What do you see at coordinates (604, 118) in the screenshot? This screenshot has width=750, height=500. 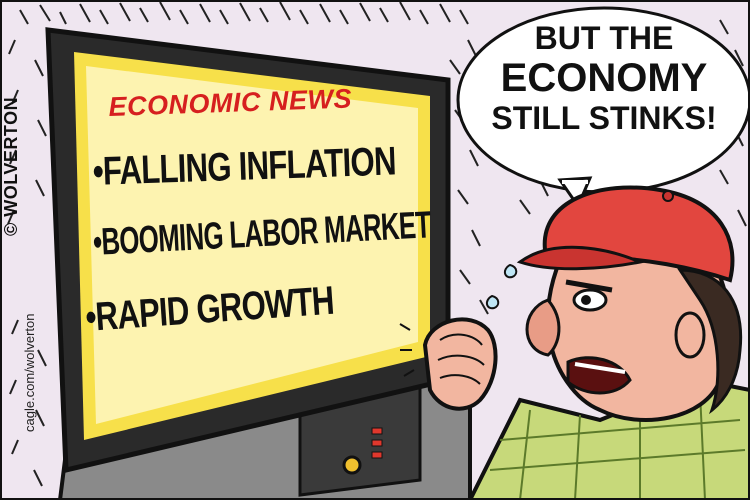 I see `speech-line-3: STILL STINKS!` at bounding box center [604, 118].